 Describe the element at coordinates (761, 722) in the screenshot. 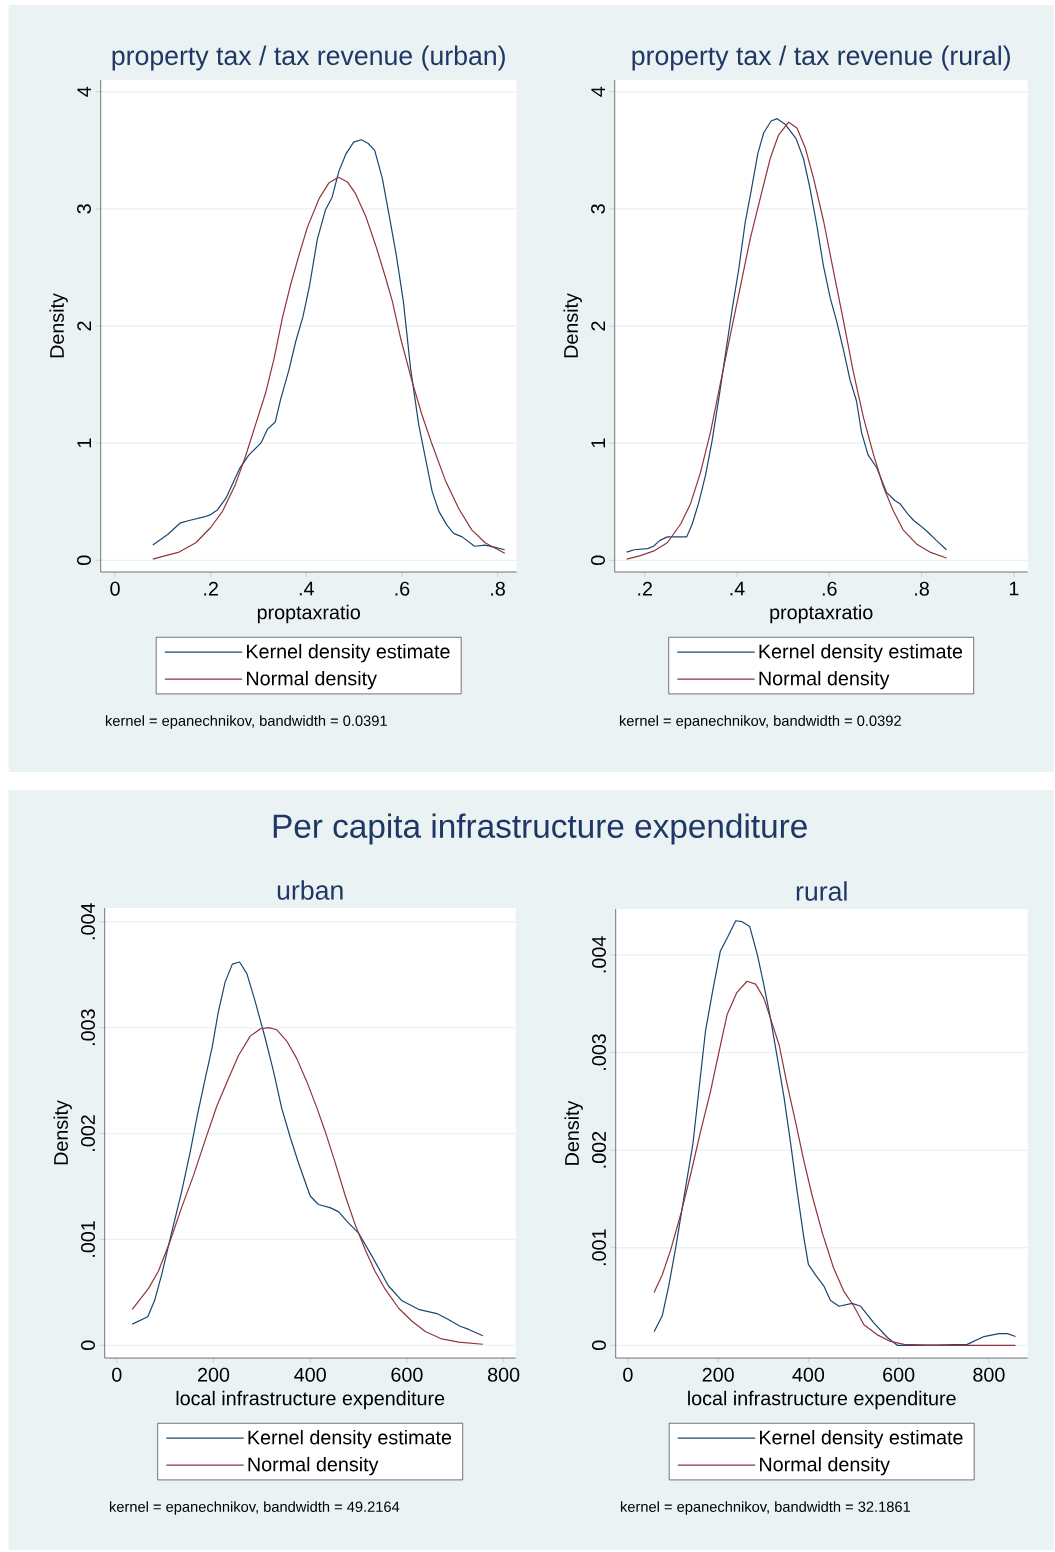

I see `text: kernel = epanechnikov, bandwidth = 0.0392` at that location.